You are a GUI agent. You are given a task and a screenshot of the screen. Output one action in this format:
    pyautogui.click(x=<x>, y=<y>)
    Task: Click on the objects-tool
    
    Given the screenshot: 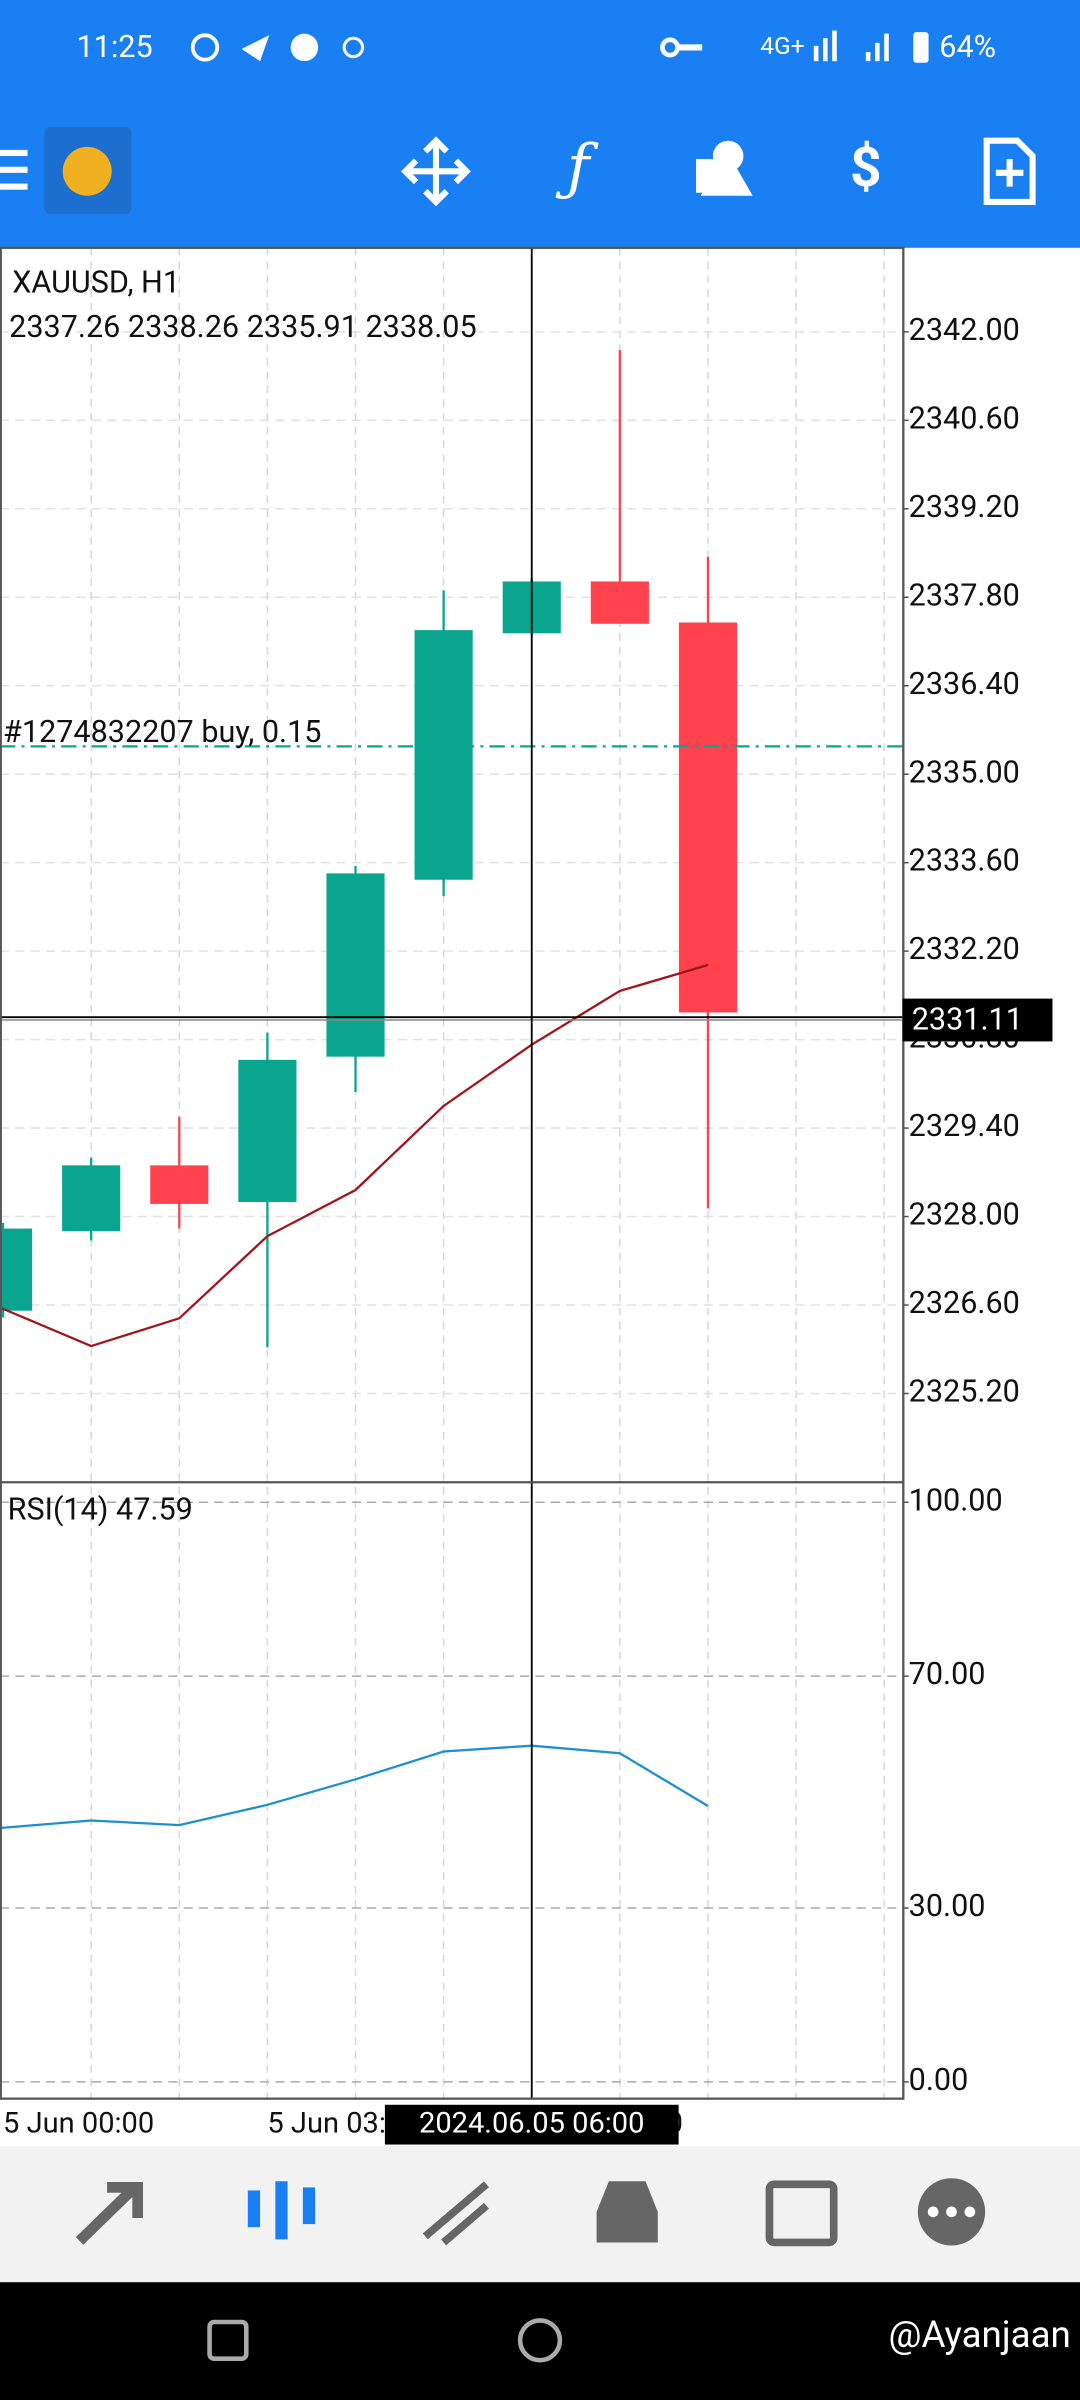 What is the action you would take?
    pyautogui.click(x=724, y=168)
    